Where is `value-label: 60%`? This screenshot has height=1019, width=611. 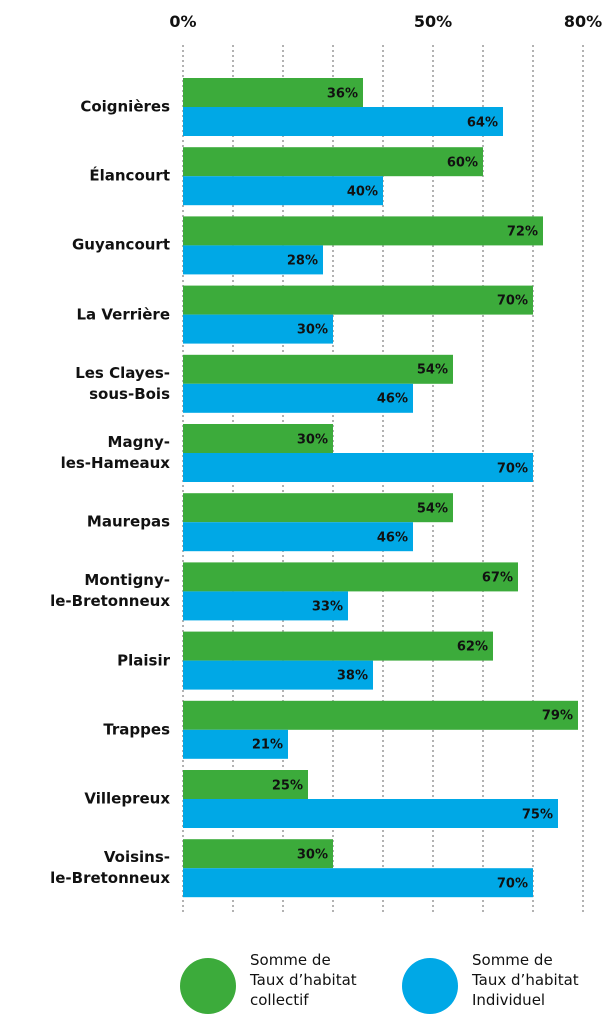
value-label: 60% is located at coordinates (462, 163).